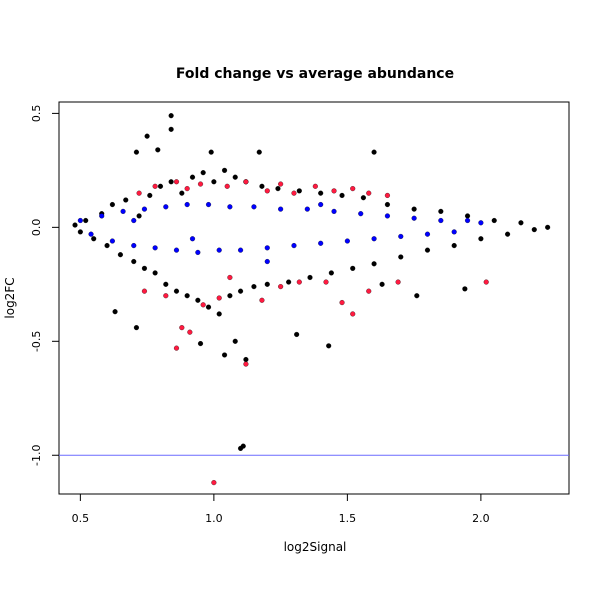  I want to click on x-axis-label: log2Signal, so click(315, 547).